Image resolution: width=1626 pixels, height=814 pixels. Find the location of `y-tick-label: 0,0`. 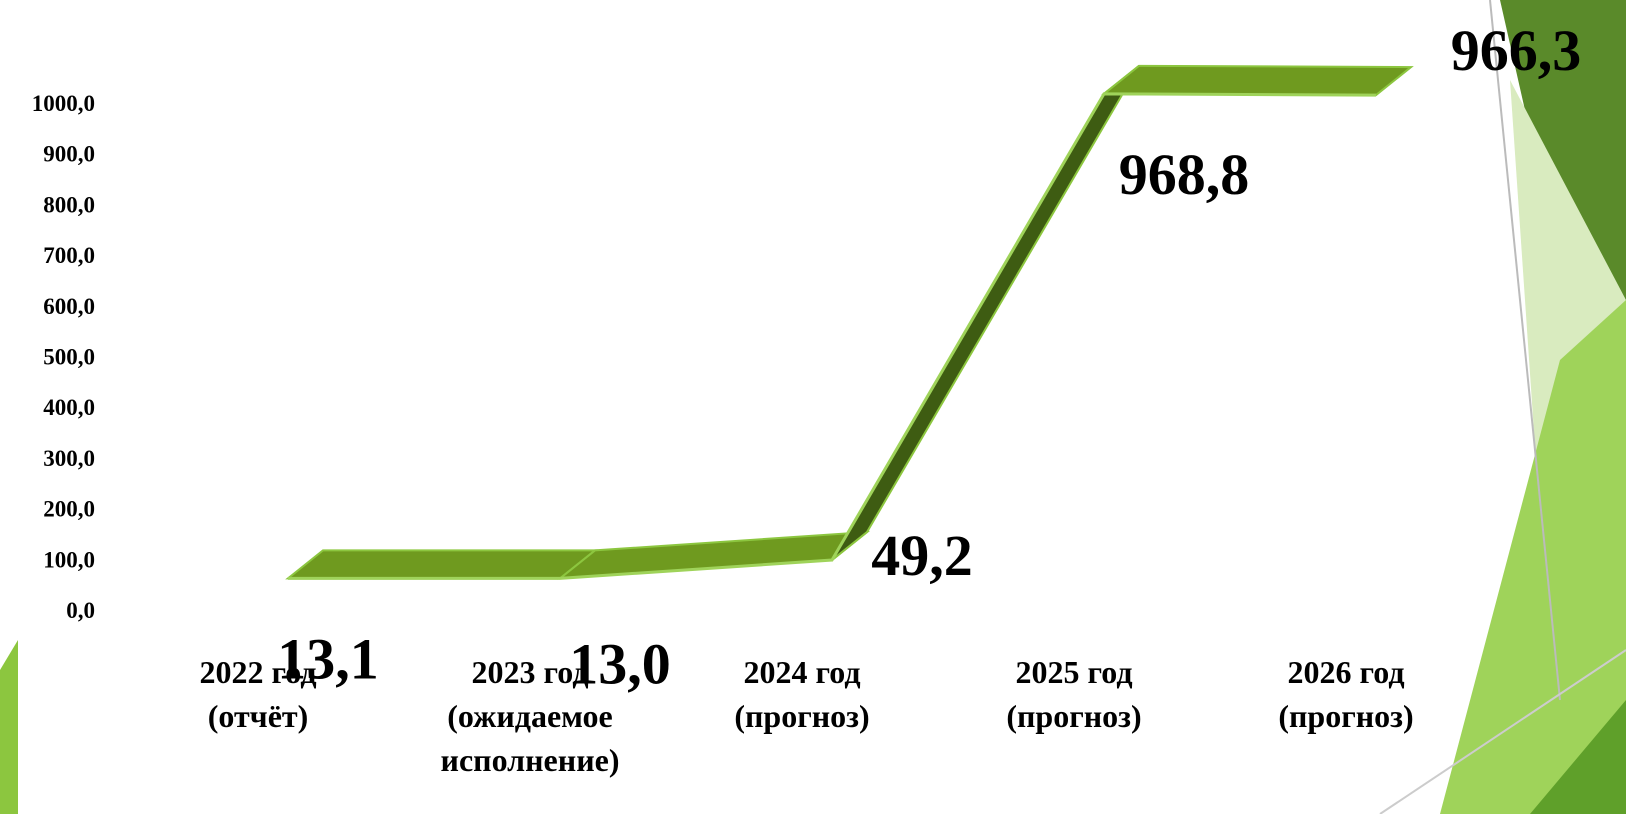

y-tick-label: 0,0 is located at coordinates (80, 610).